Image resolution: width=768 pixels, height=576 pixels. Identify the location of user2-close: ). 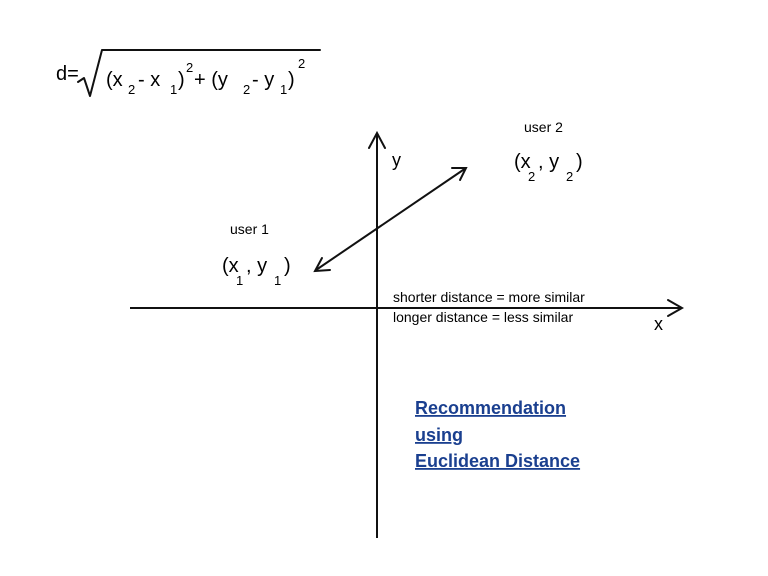
(579, 162).